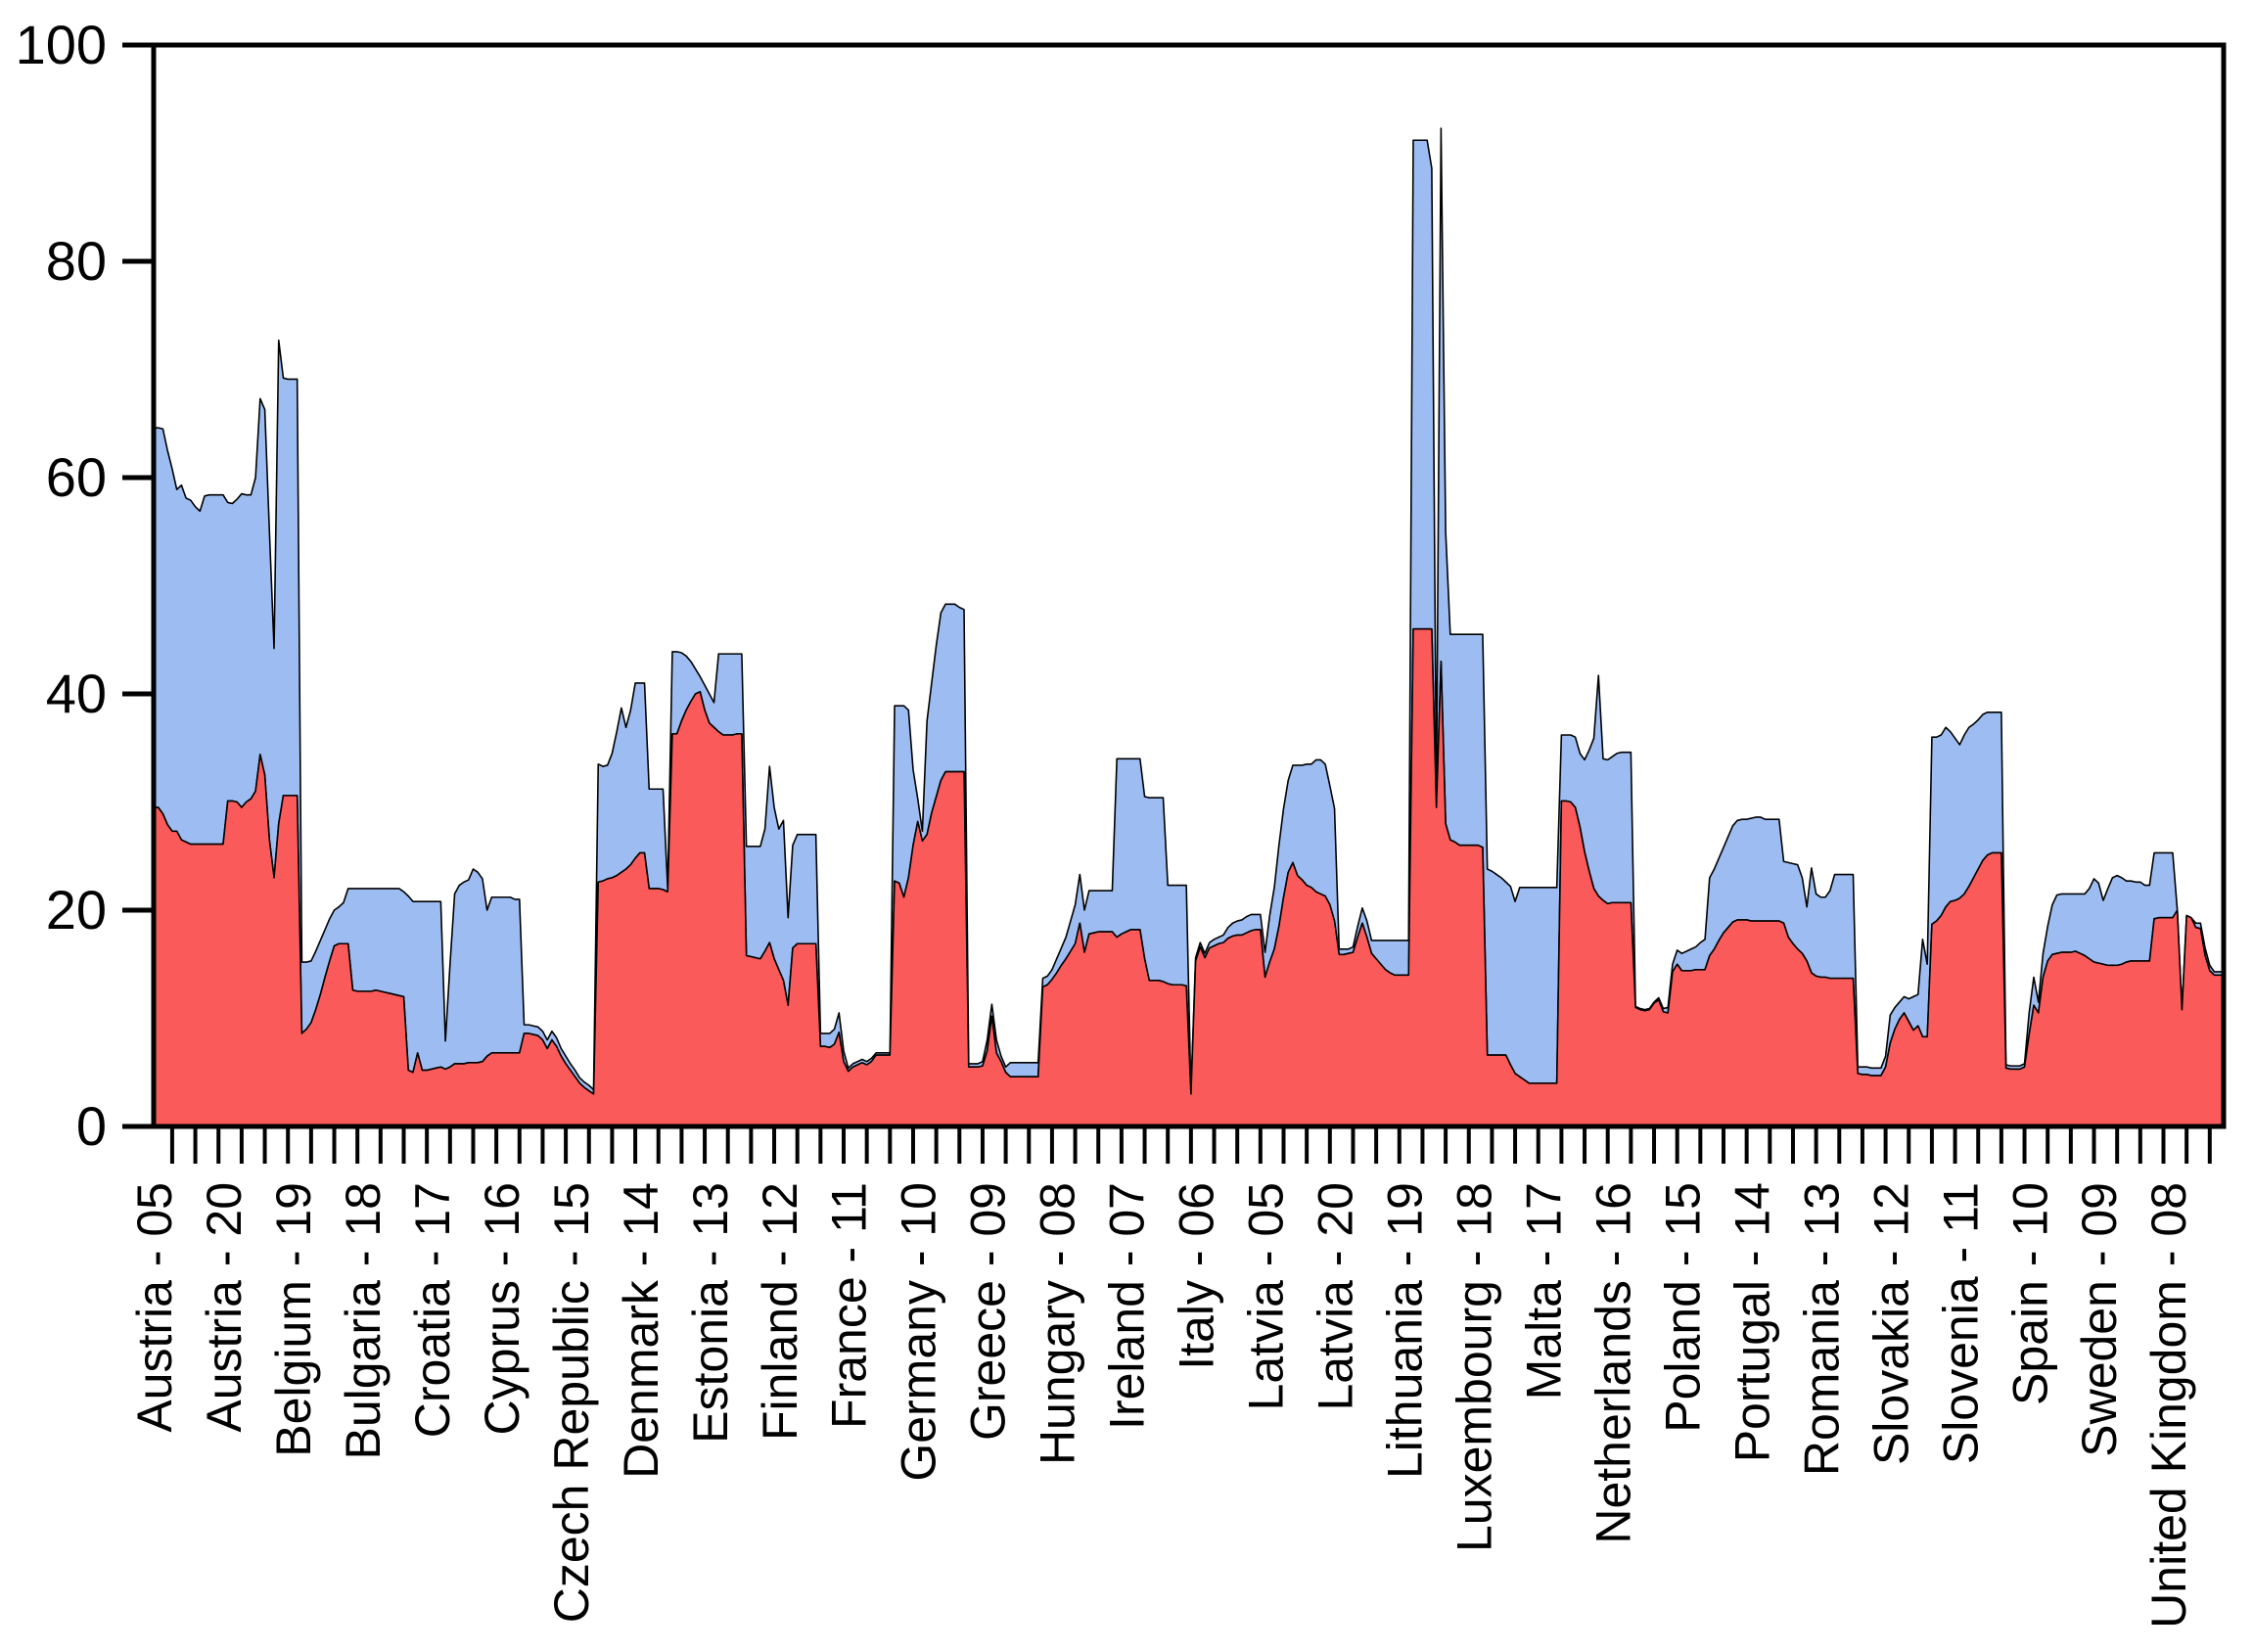 The height and width of the screenshot is (1652, 2253). What do you see at coordinates (293, 1319) in the screenshot?
I see `x-tick-label: Belgium - 19` at bounding box center [293, 1319].